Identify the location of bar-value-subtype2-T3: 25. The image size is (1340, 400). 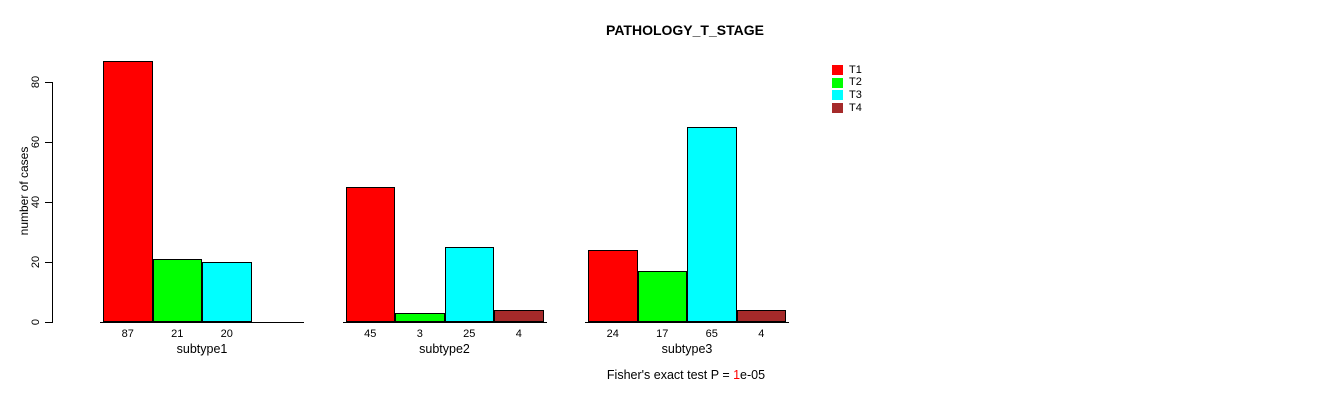
(469, 334).